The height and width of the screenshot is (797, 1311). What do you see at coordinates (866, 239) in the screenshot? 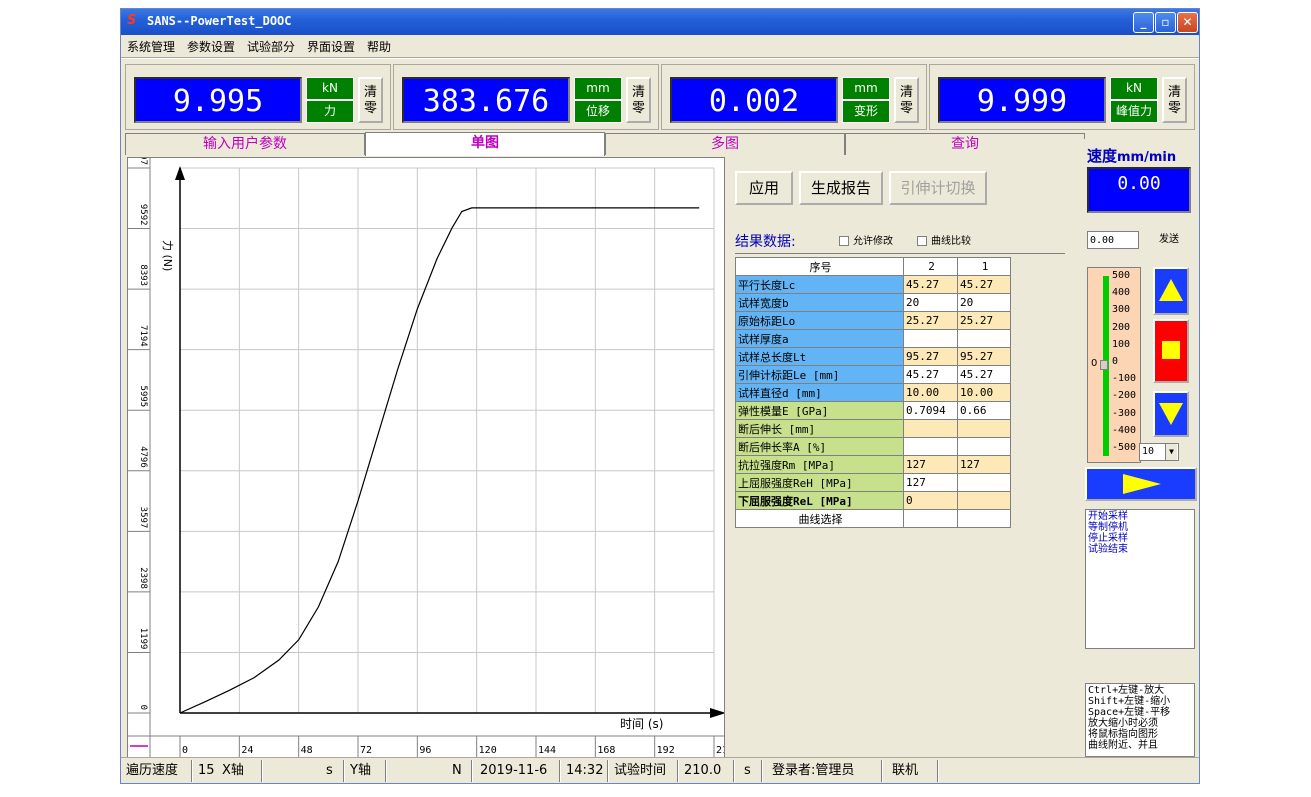
I see `allow-edit-checkbox: 允许修改` at bounding box center [866, 239].